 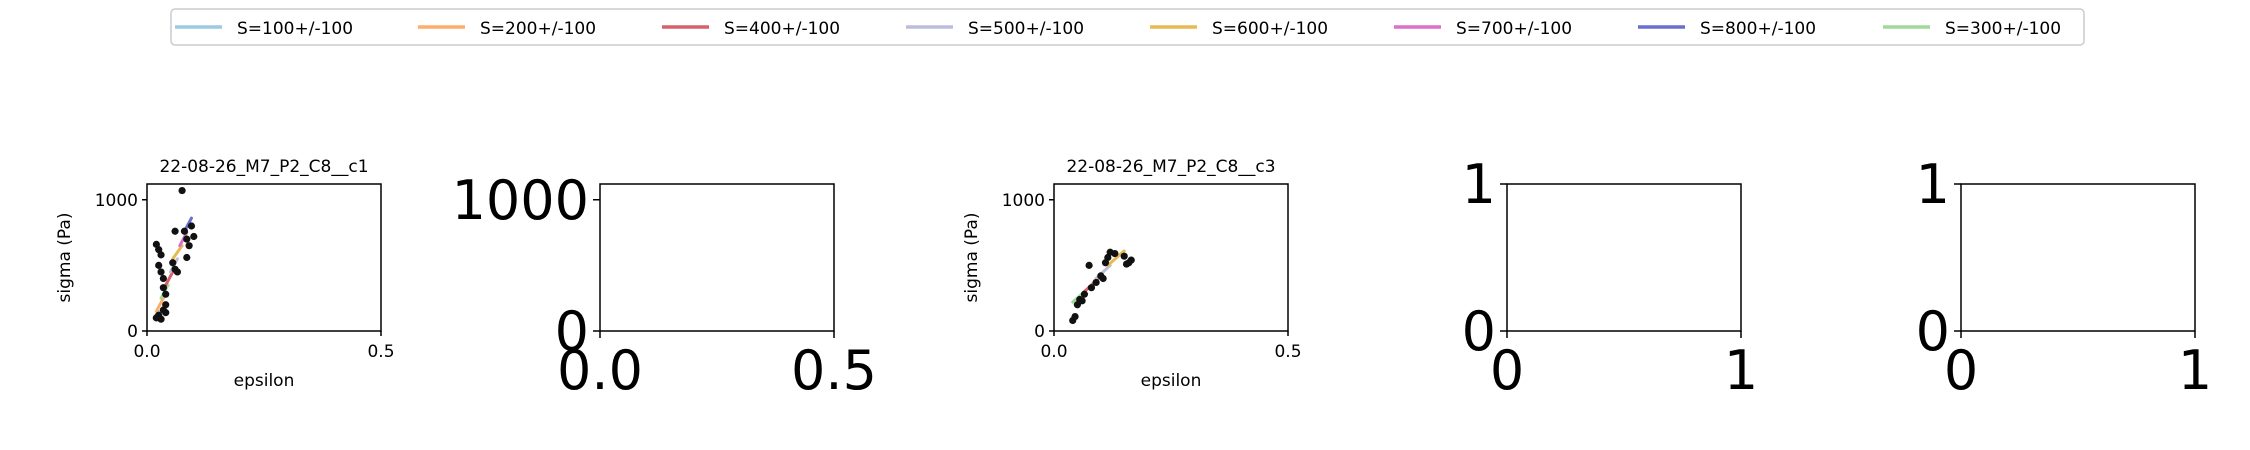 I want to click on legend-label: S=700+/-100, so click(x=1514, y=29).